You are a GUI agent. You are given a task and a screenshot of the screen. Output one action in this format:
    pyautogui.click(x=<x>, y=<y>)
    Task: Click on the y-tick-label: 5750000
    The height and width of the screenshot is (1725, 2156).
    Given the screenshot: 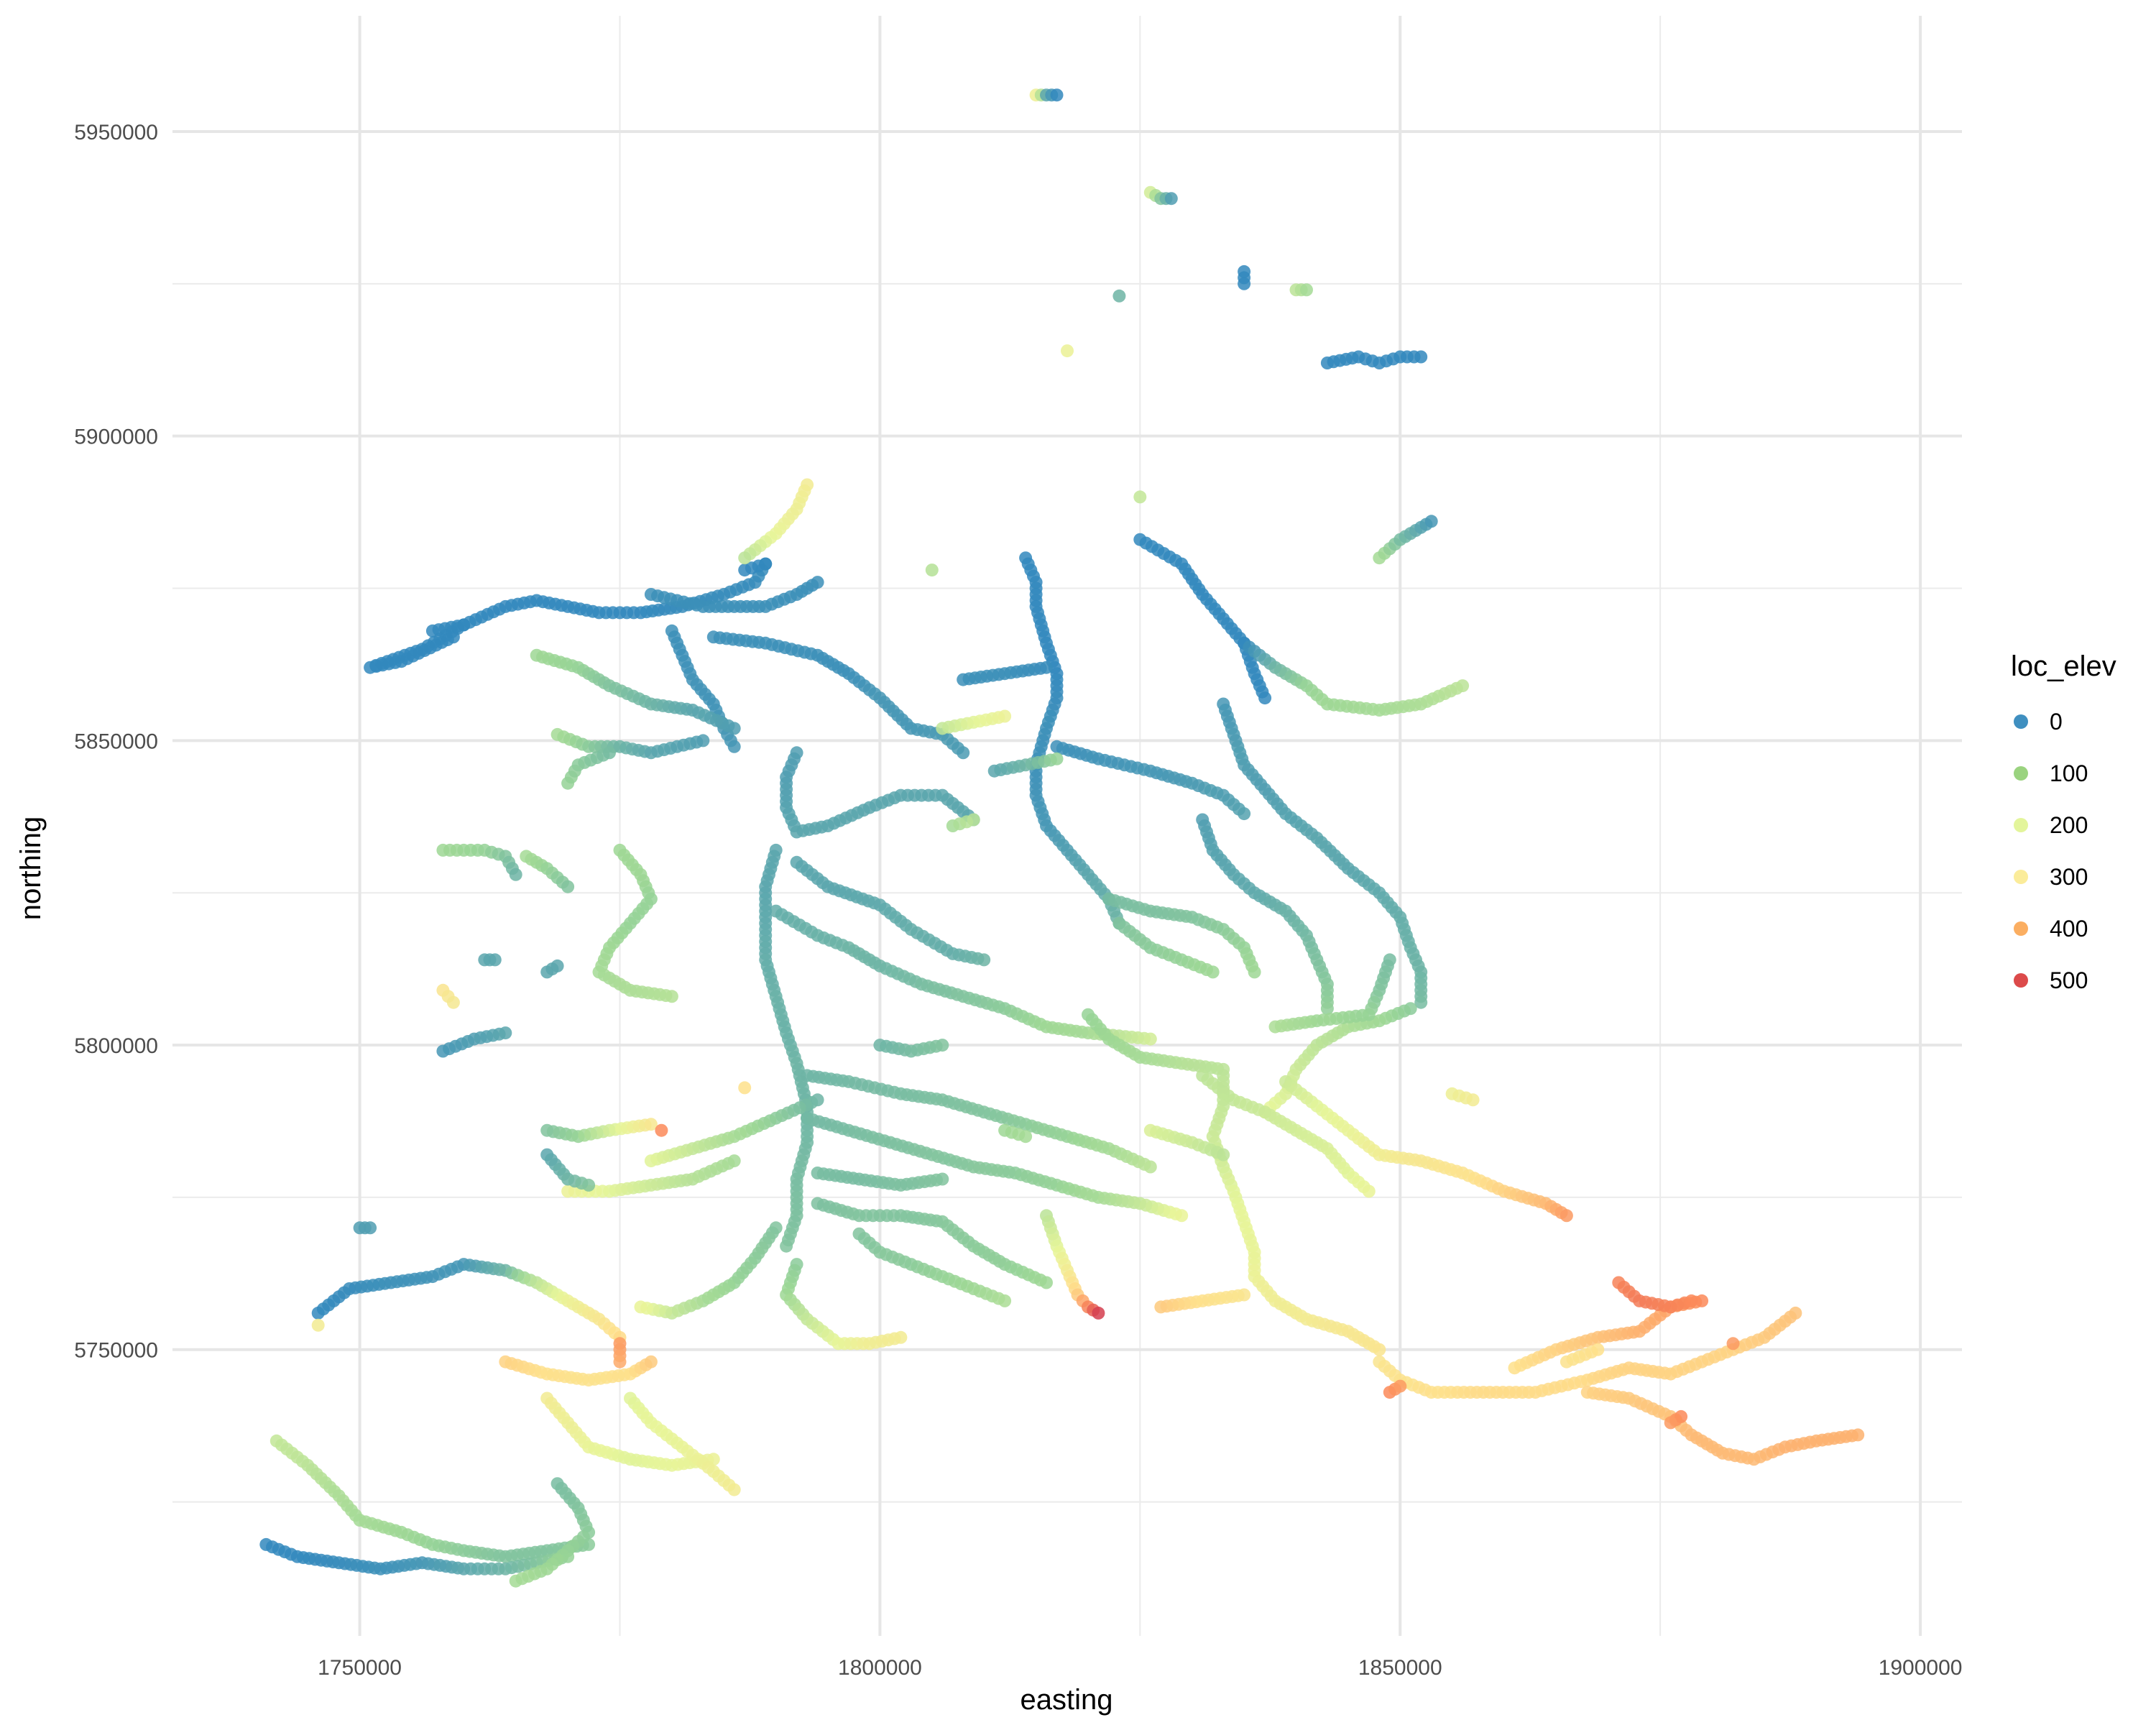 What is the action you would take?
    pyautogui.click(x=116, y=1351)
    